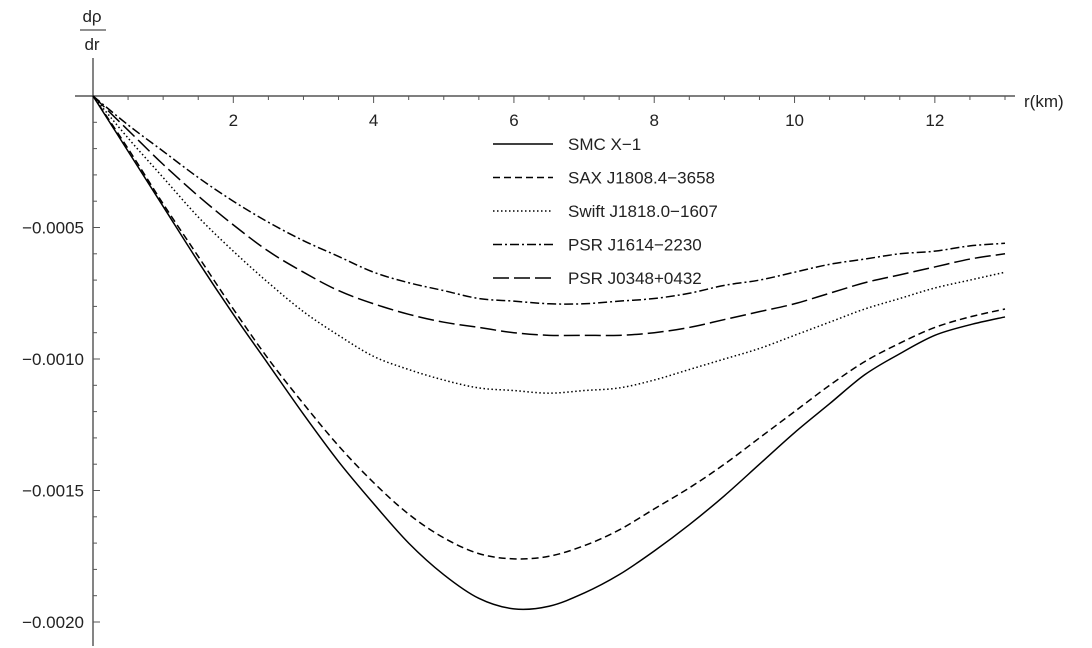 The width and height of the screenshot is (1092, 648). What do you see at coordinates (91, 16) in the screenshot?
I see `y-axis-title-numerator: dρ` at bounding box center [91, 16].